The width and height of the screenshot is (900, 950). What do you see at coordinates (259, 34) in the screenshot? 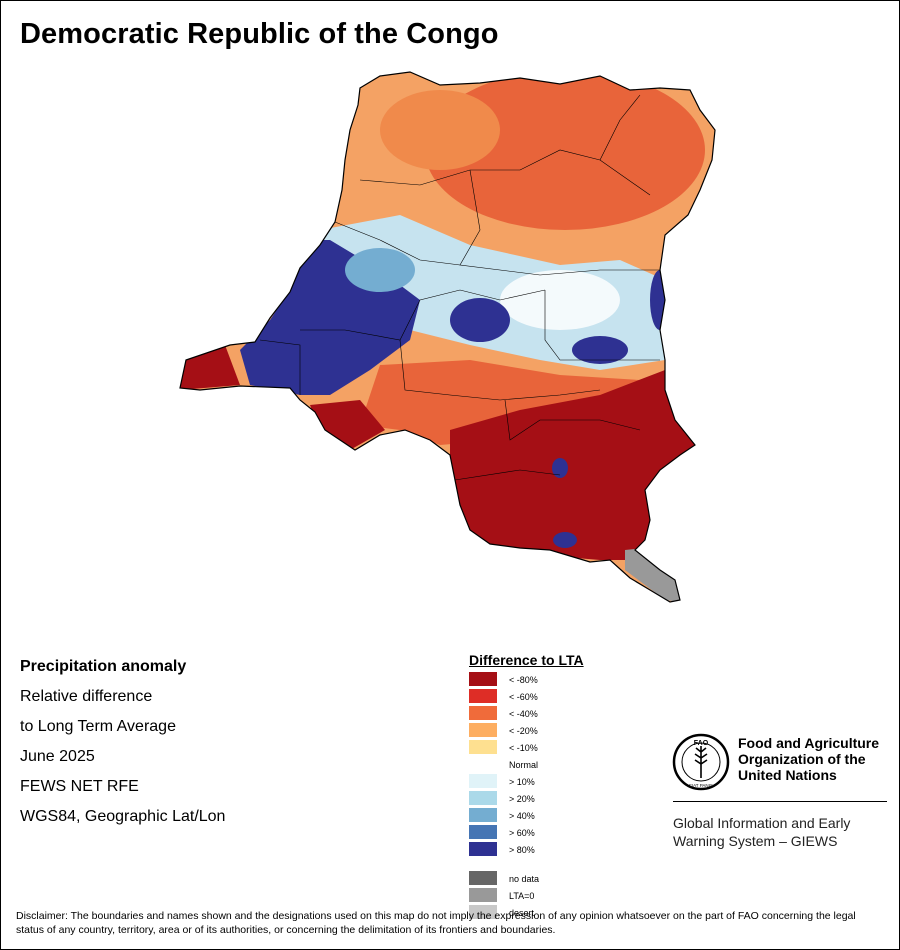
I see `map-title: Democratic Republic of the Congo` at bounding box center [259, 34].